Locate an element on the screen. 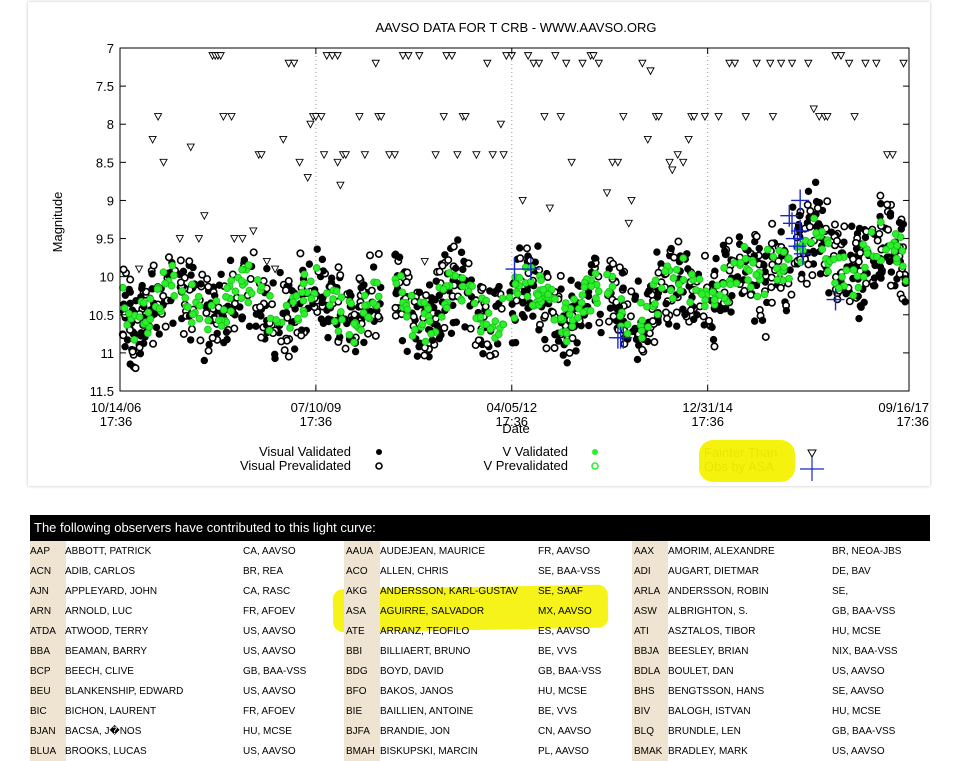 This screenshot has width=962, height=761. observer-code: ATDA is located at coordinates (43, 631).